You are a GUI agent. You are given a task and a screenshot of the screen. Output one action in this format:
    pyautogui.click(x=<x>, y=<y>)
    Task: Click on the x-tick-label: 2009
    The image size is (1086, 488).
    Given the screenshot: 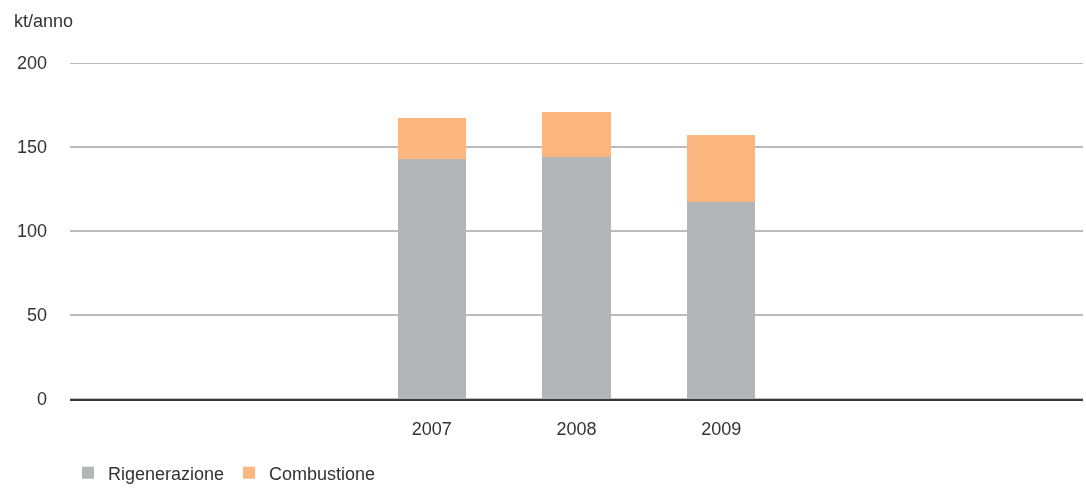 What is the action you would take?
    pyautogui.click(x=721, y=428)
    